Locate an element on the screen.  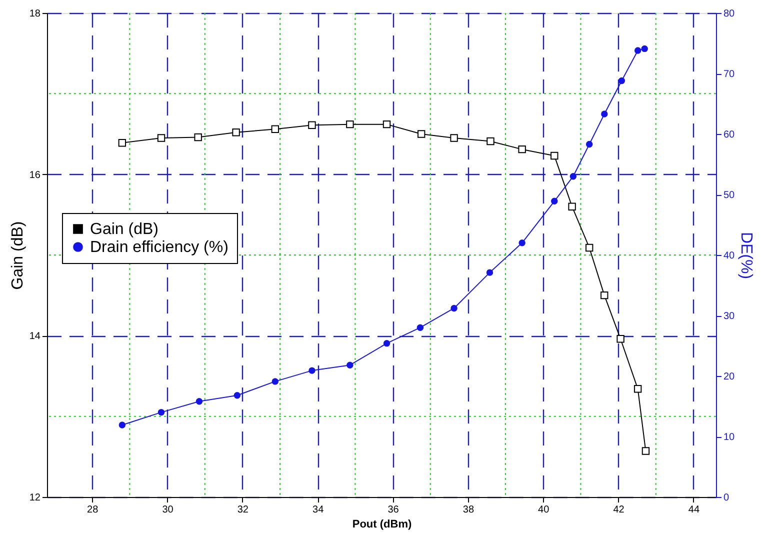
legend-label: Drain efficiency (%) is located at coordinates (159, 247).